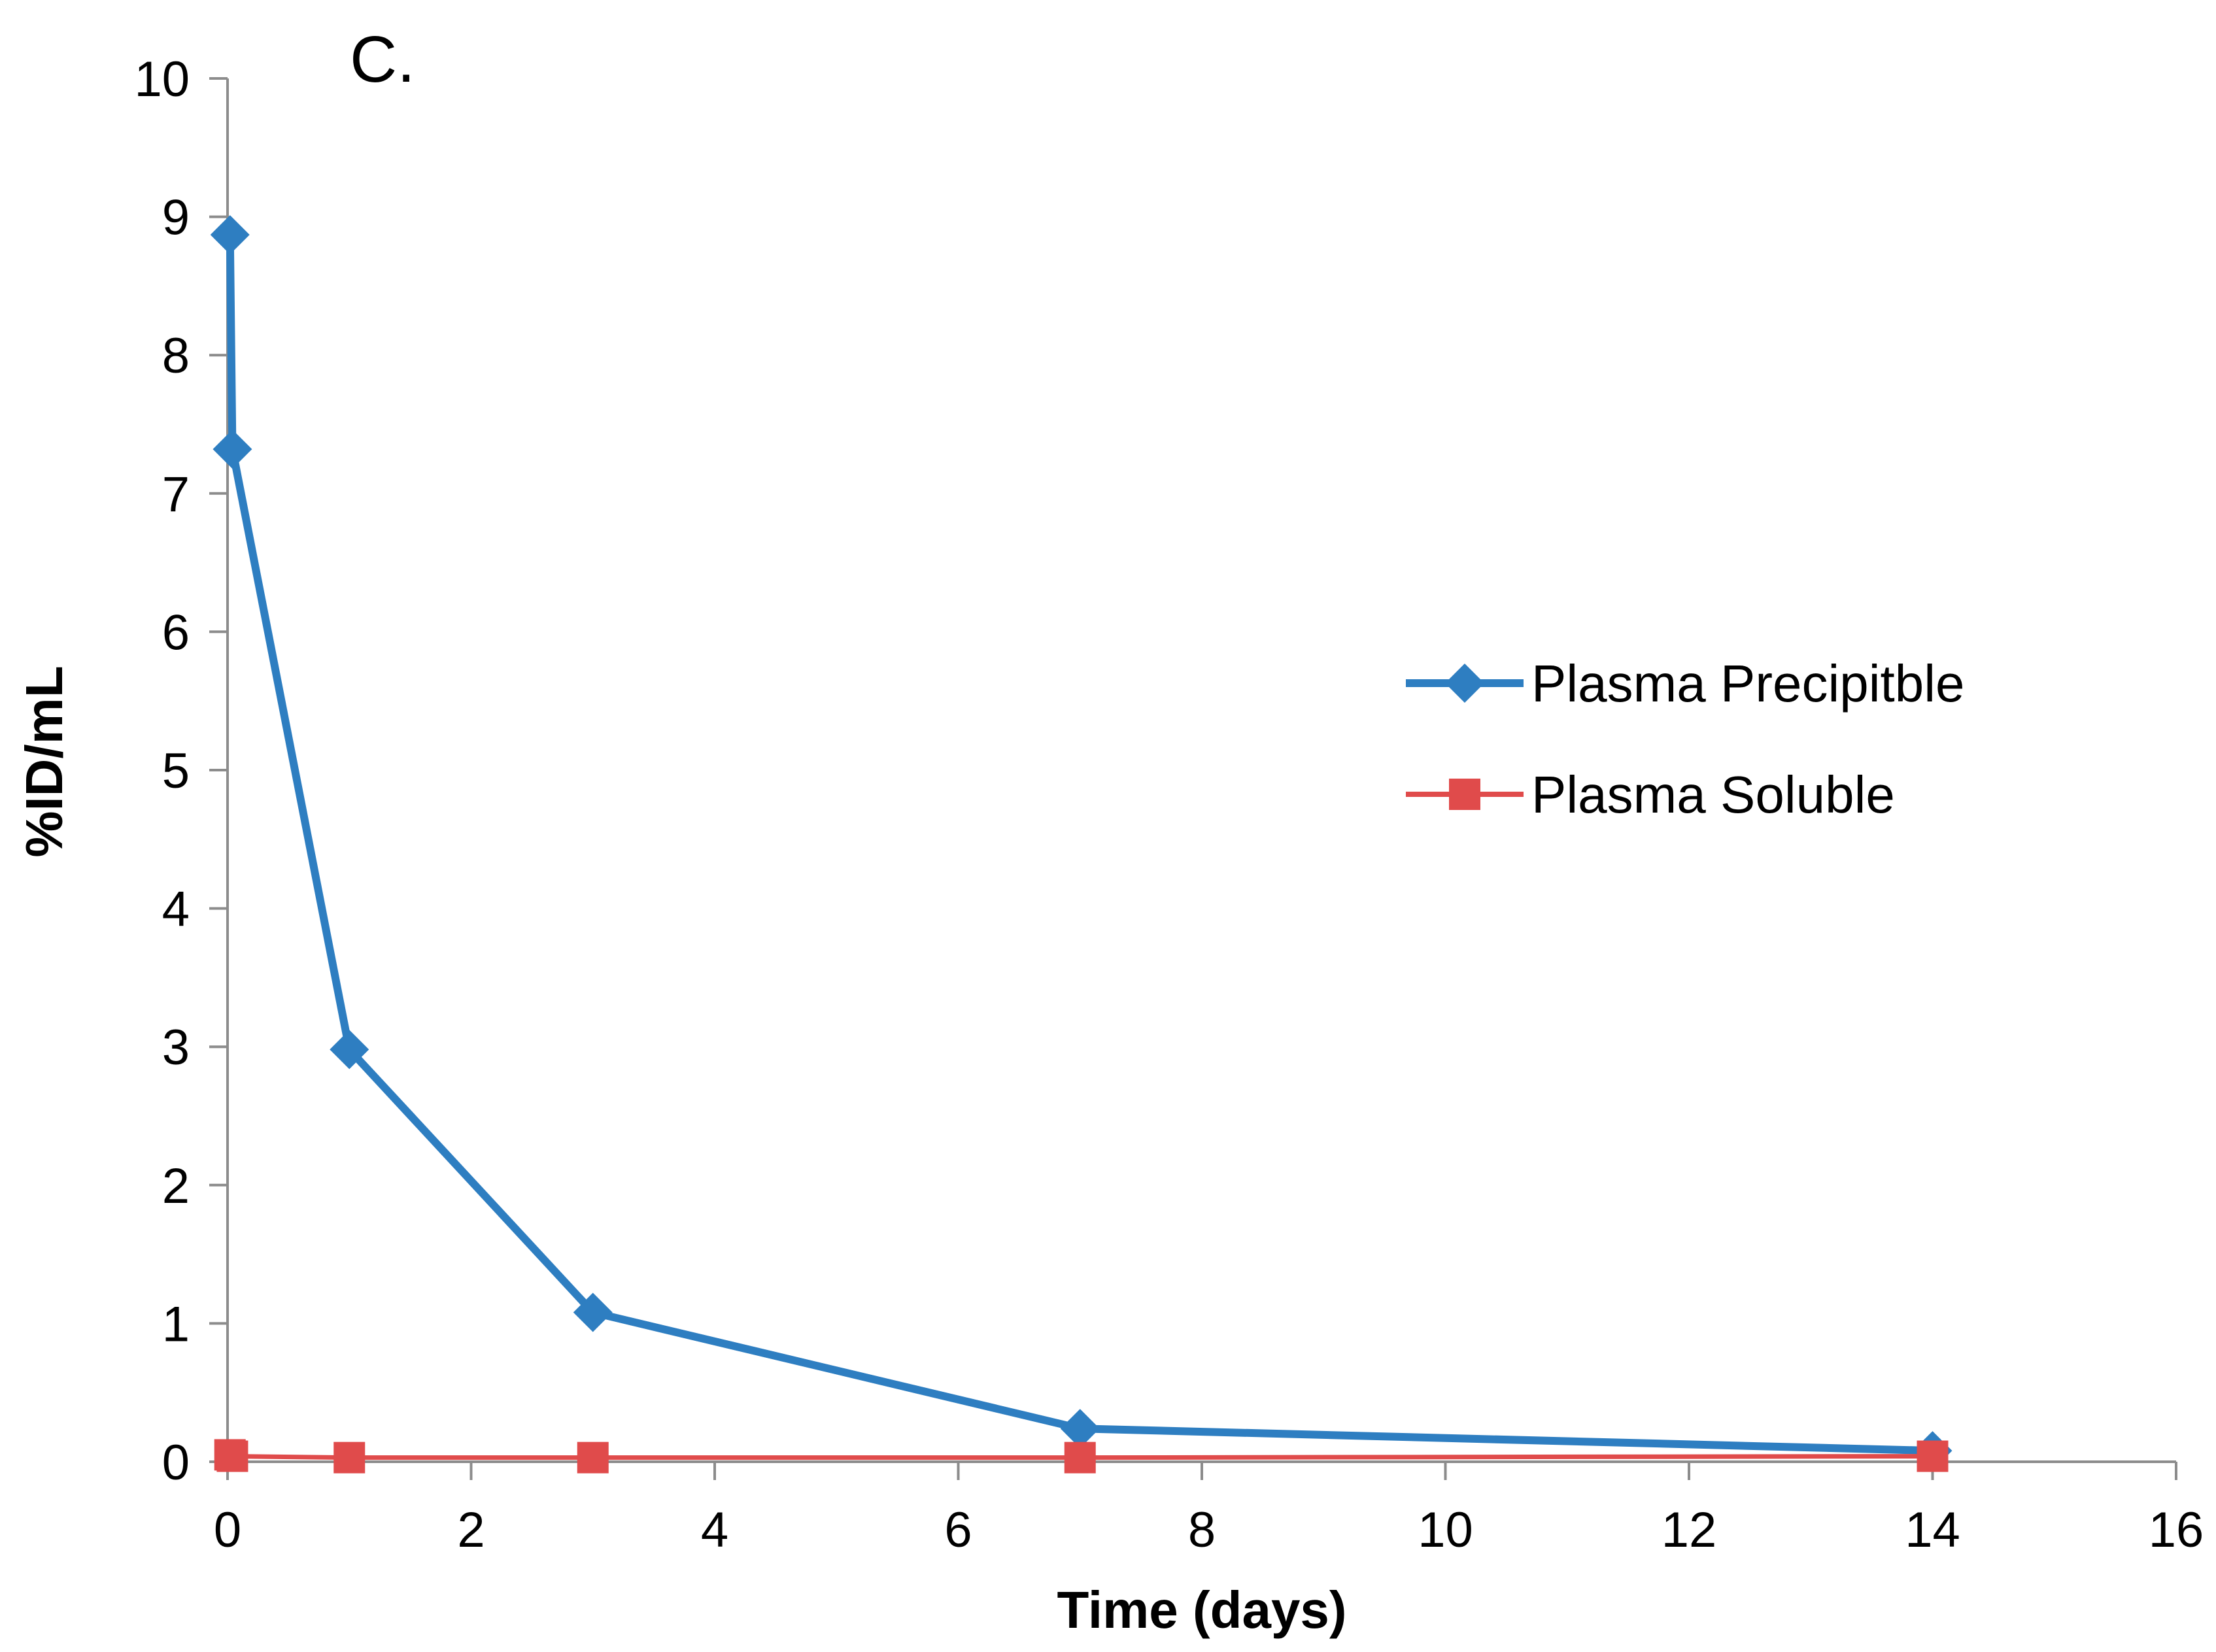 The image size is (2216, 1652). I want to click on x-tick-label: 6, so click(958, 1530).